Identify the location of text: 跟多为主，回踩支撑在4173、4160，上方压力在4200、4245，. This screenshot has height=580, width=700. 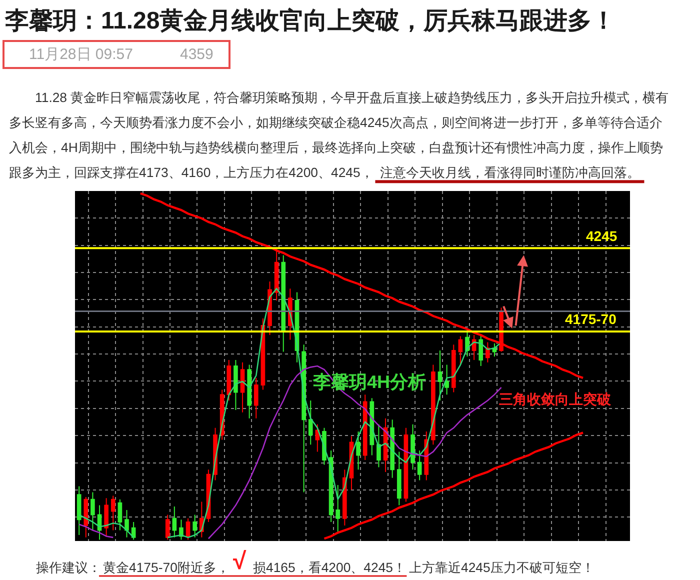
(191, 172).